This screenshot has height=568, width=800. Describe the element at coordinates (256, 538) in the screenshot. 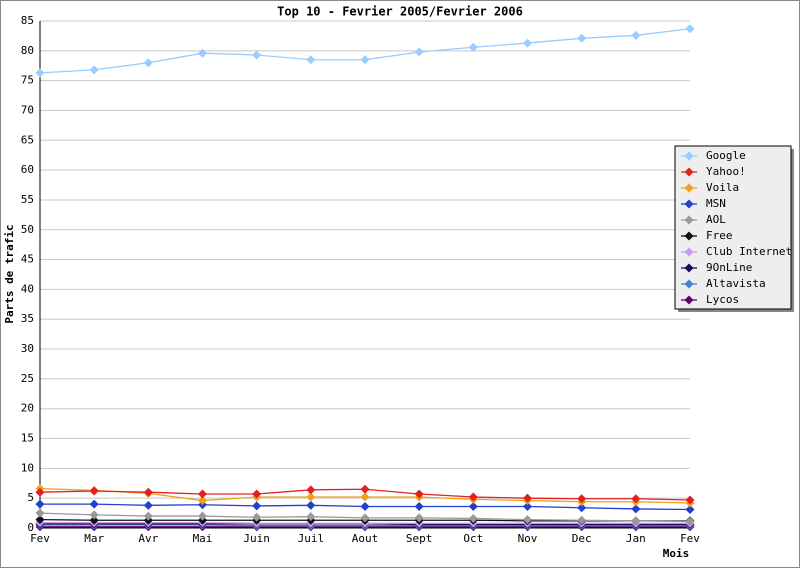

I see `x-tick-label: Juin` at that location.